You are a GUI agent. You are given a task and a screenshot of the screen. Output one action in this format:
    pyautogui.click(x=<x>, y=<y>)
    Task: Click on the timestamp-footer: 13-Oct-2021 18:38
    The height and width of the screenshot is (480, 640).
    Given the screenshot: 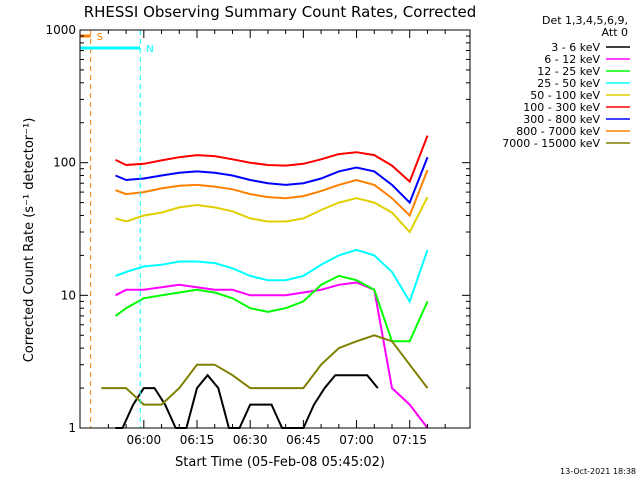 What is the action you would take?
    pyautogui.click(x=598, y=471)
    